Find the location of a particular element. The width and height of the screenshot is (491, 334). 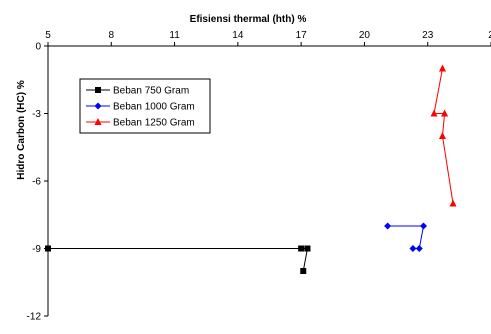

x-tick-label: 20 is located at coordinates (365, 35).